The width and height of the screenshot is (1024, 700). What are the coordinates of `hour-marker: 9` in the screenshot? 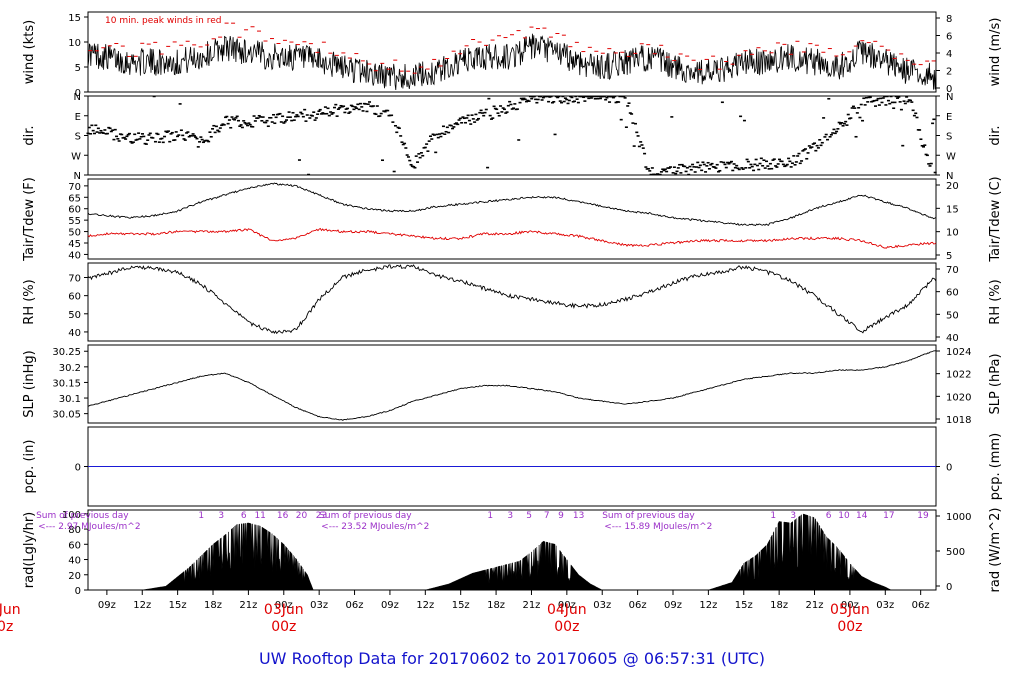 It's located at (561, 516).